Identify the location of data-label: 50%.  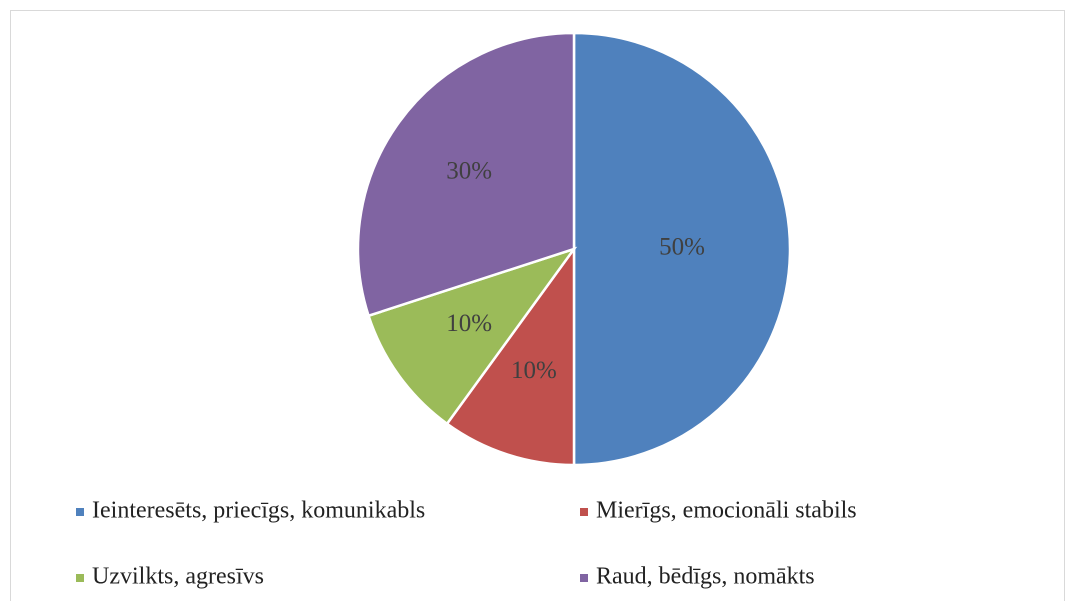
(682, 247).